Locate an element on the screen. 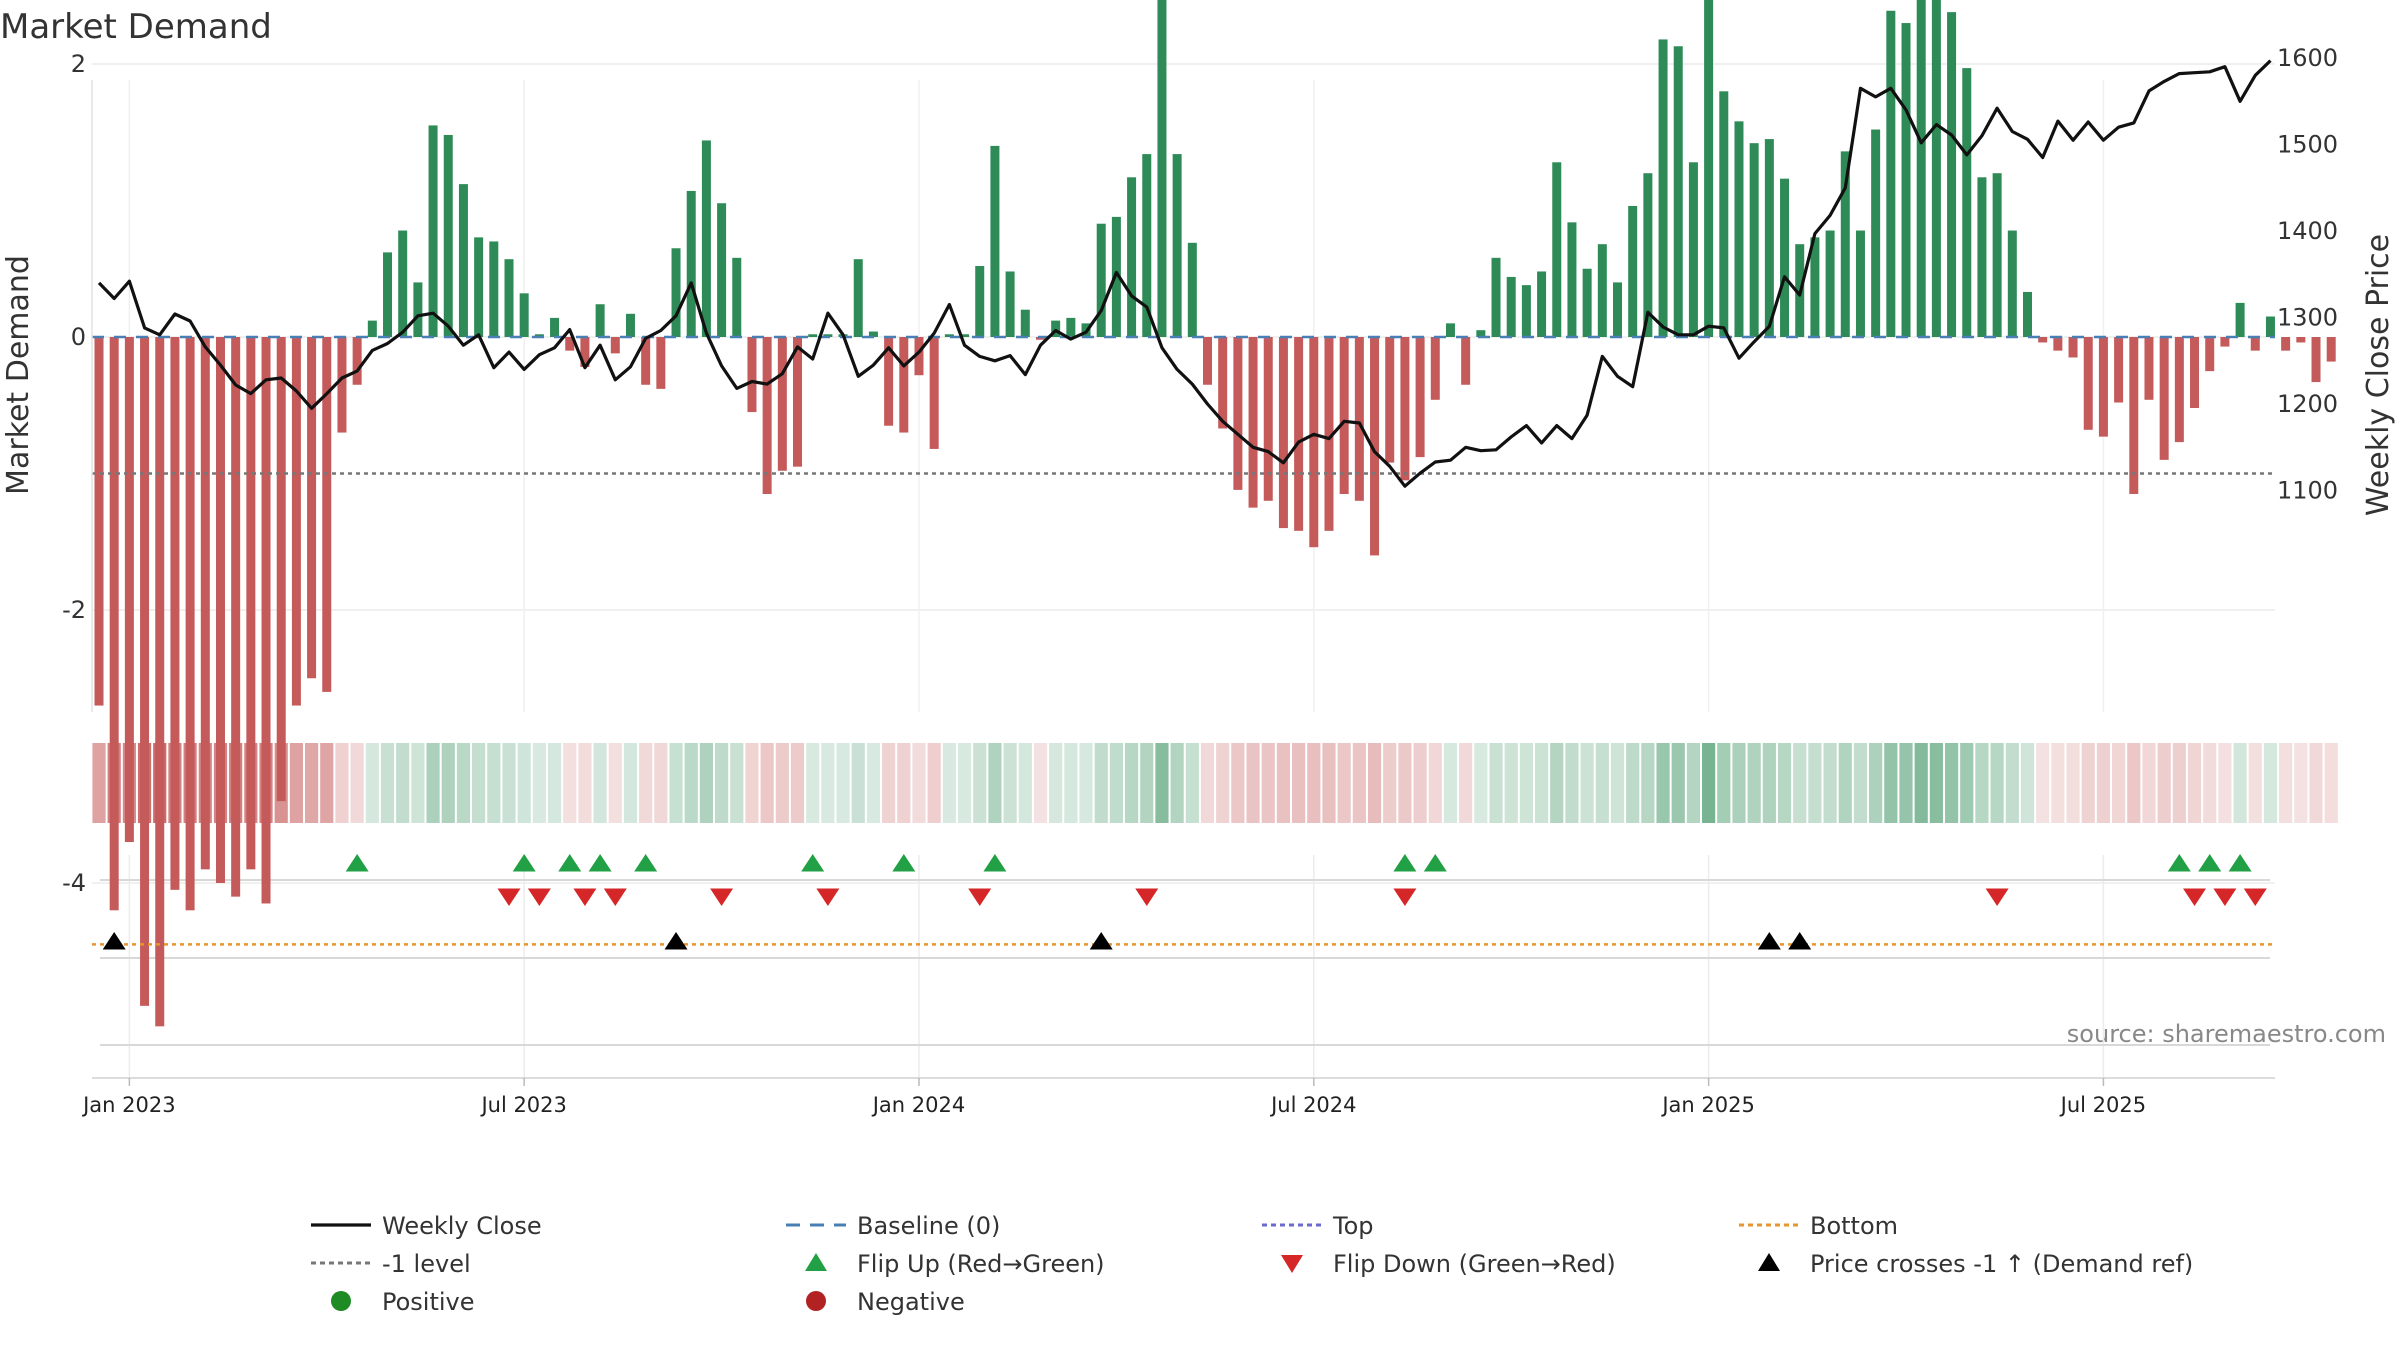 The image size is (2400, 1350). legend-flip-up-swatch is located at coordinates (816, 1262).